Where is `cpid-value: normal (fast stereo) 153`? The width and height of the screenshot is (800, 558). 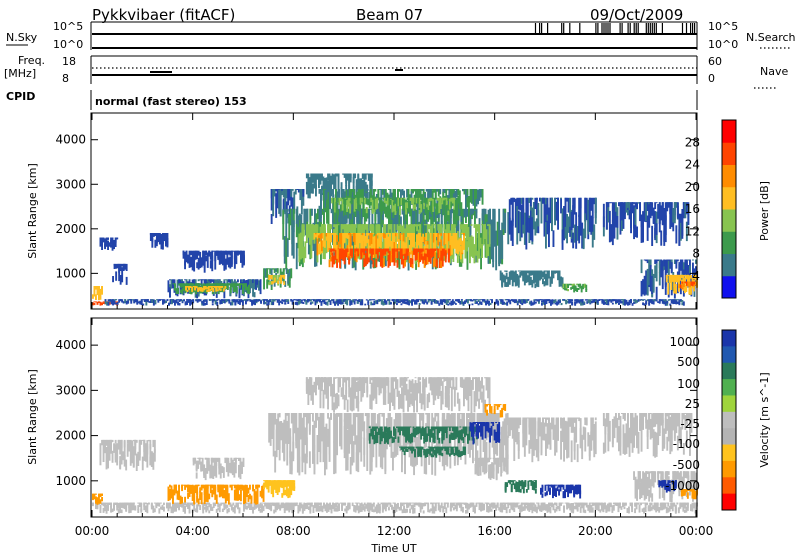
cpid-value: normal (fast stereo) 153 is located at coordinates (171, 101).